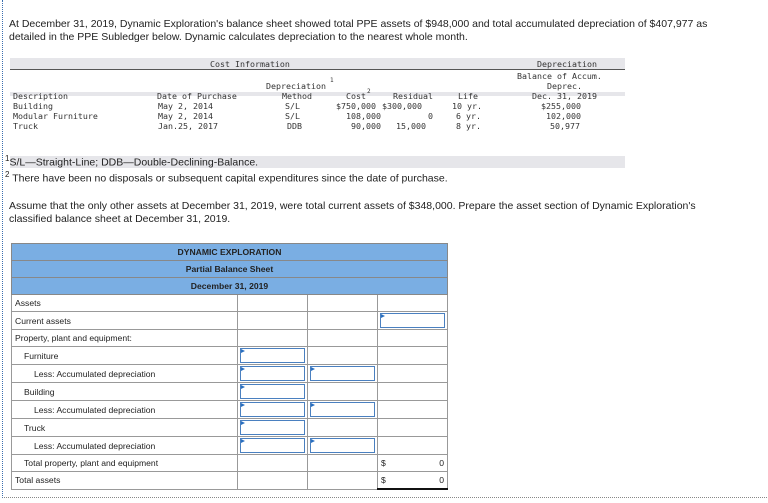 The height and width of the screenshot is (503, 768). What do you see at coordinates (229, 286) in the screenshot?
I see `sheet-date: December 31, 2019` at bounding box center [229, 286].